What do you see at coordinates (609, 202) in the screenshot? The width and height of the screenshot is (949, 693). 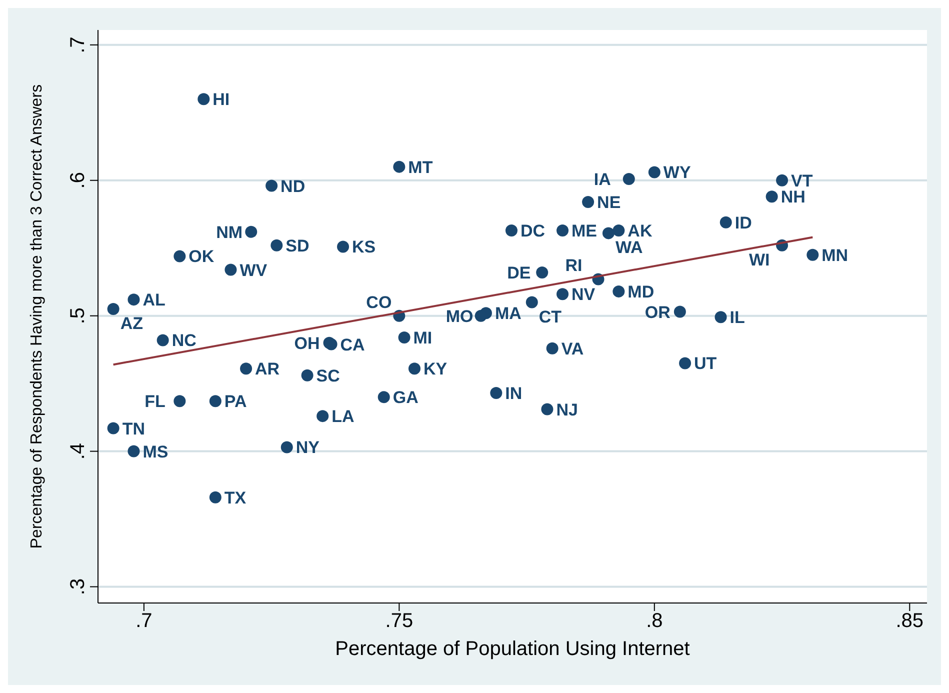 I see `annotation: NE` at bounding box center [609, 202].